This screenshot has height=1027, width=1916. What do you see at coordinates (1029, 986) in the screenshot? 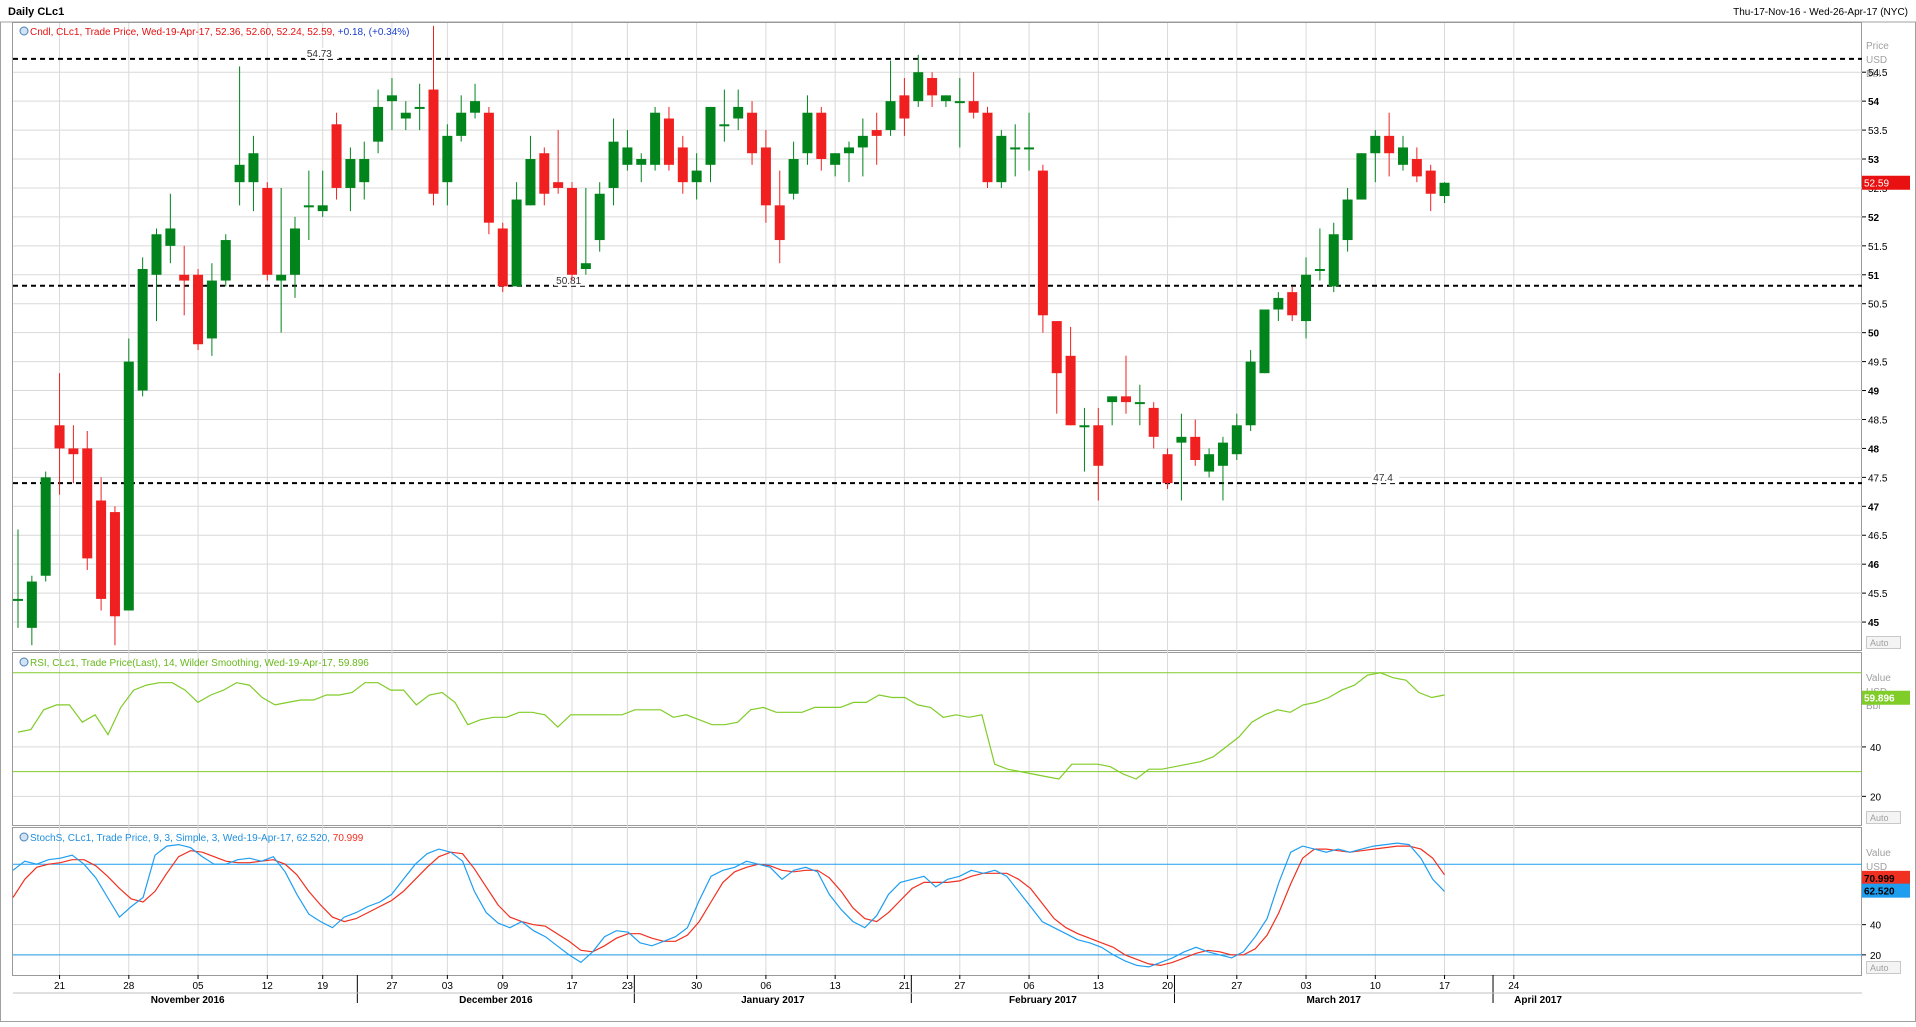
I see `x-tick-label: 06` at bounding box center [1029, 986].